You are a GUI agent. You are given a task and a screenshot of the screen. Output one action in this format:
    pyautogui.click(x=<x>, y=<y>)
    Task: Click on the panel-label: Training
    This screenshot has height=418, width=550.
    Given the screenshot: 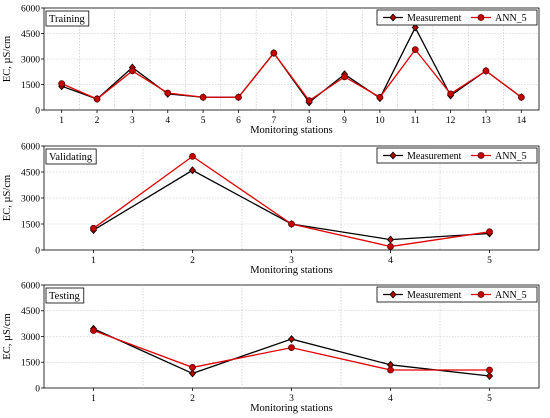 What is the action you would take?
    pyautogui.click(x=67, y=19)
    